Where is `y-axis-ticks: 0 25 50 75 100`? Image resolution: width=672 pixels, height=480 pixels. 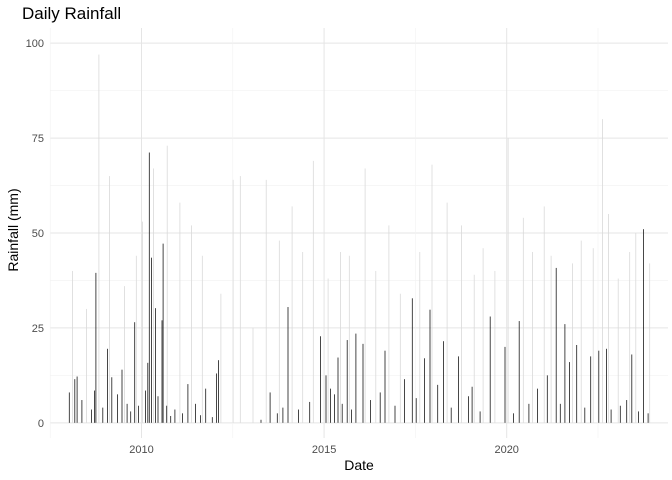 y-axis-ticks: 0 25 50 75 100 is located at coordinates (35, 234).